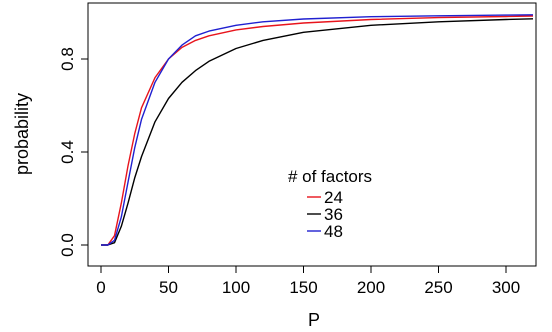  What do you see at coordinates (438, 287) in the screenshot?
I see `x-tick-label: 250` at bounding box center [438, 287].